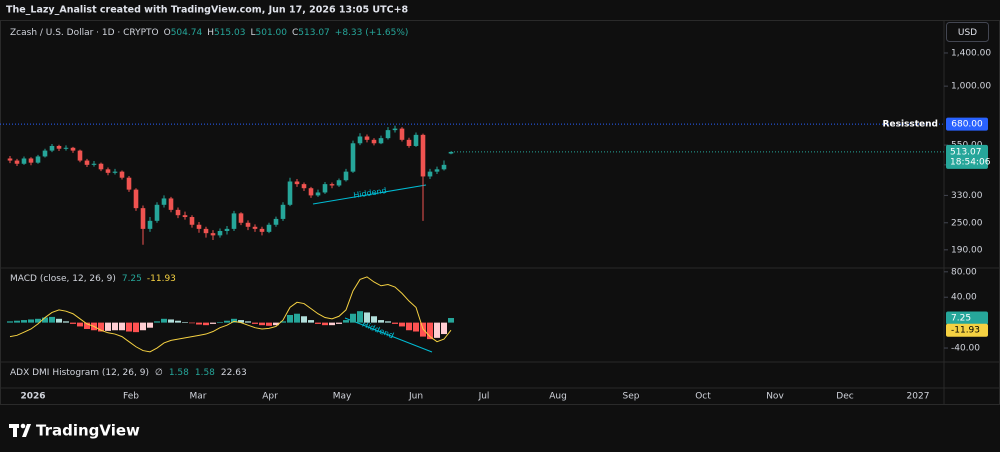 Image resolution: width=1000 pixels, height=452 pixels. I want to click on legend-item: -11.93, so click(161, 279).